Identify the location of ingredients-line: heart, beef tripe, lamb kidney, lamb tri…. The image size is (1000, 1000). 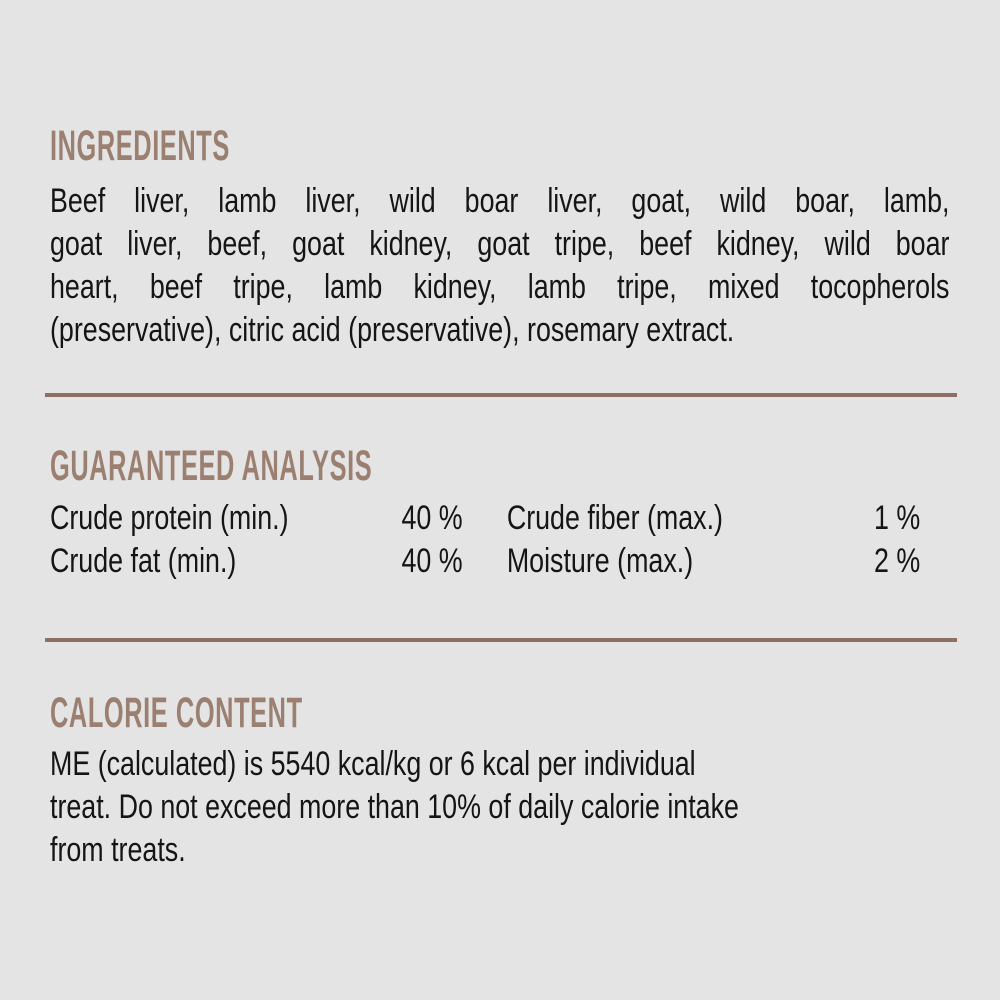
(500, 287).